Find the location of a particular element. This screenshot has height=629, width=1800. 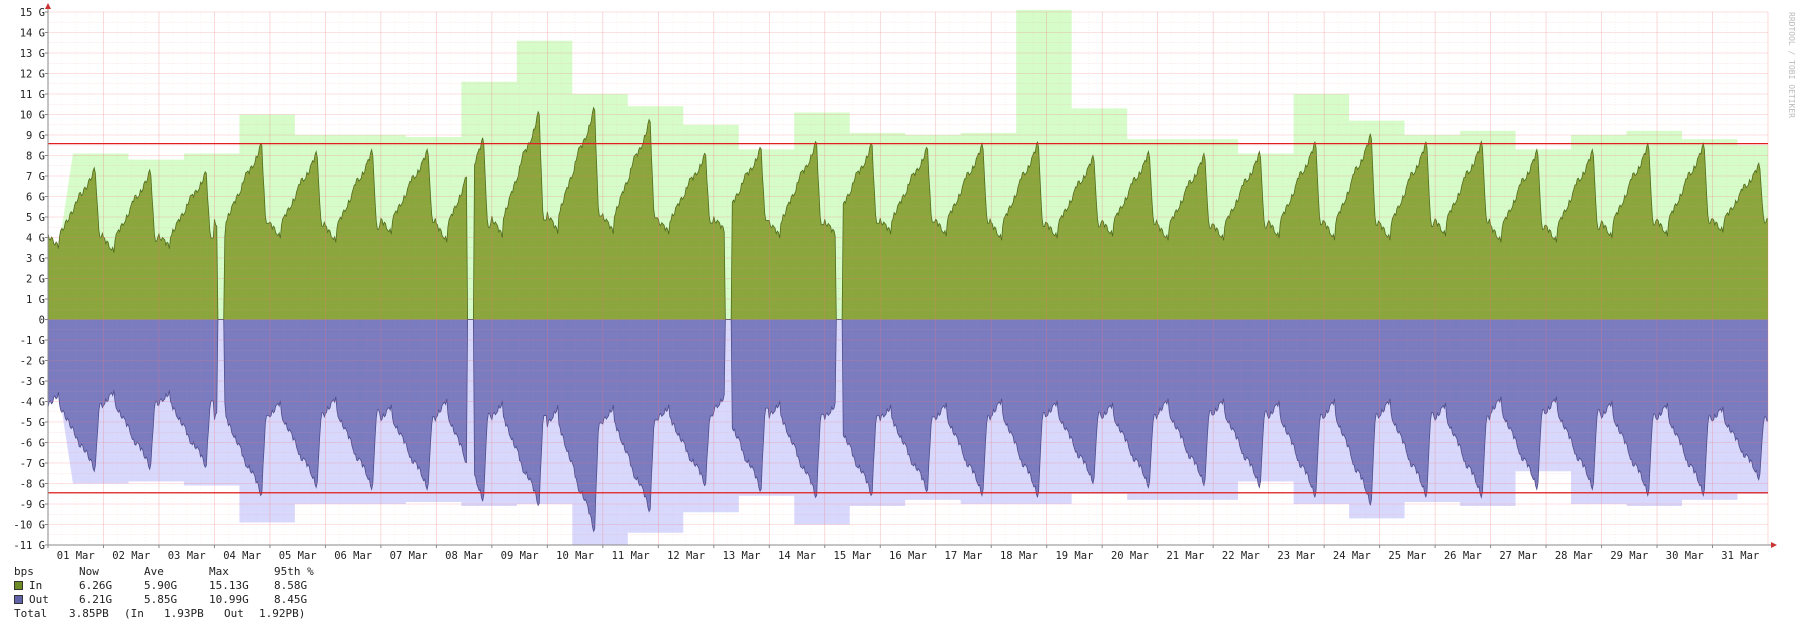

legend-out-p95: 8.45G is located at coordinates (291, 599).